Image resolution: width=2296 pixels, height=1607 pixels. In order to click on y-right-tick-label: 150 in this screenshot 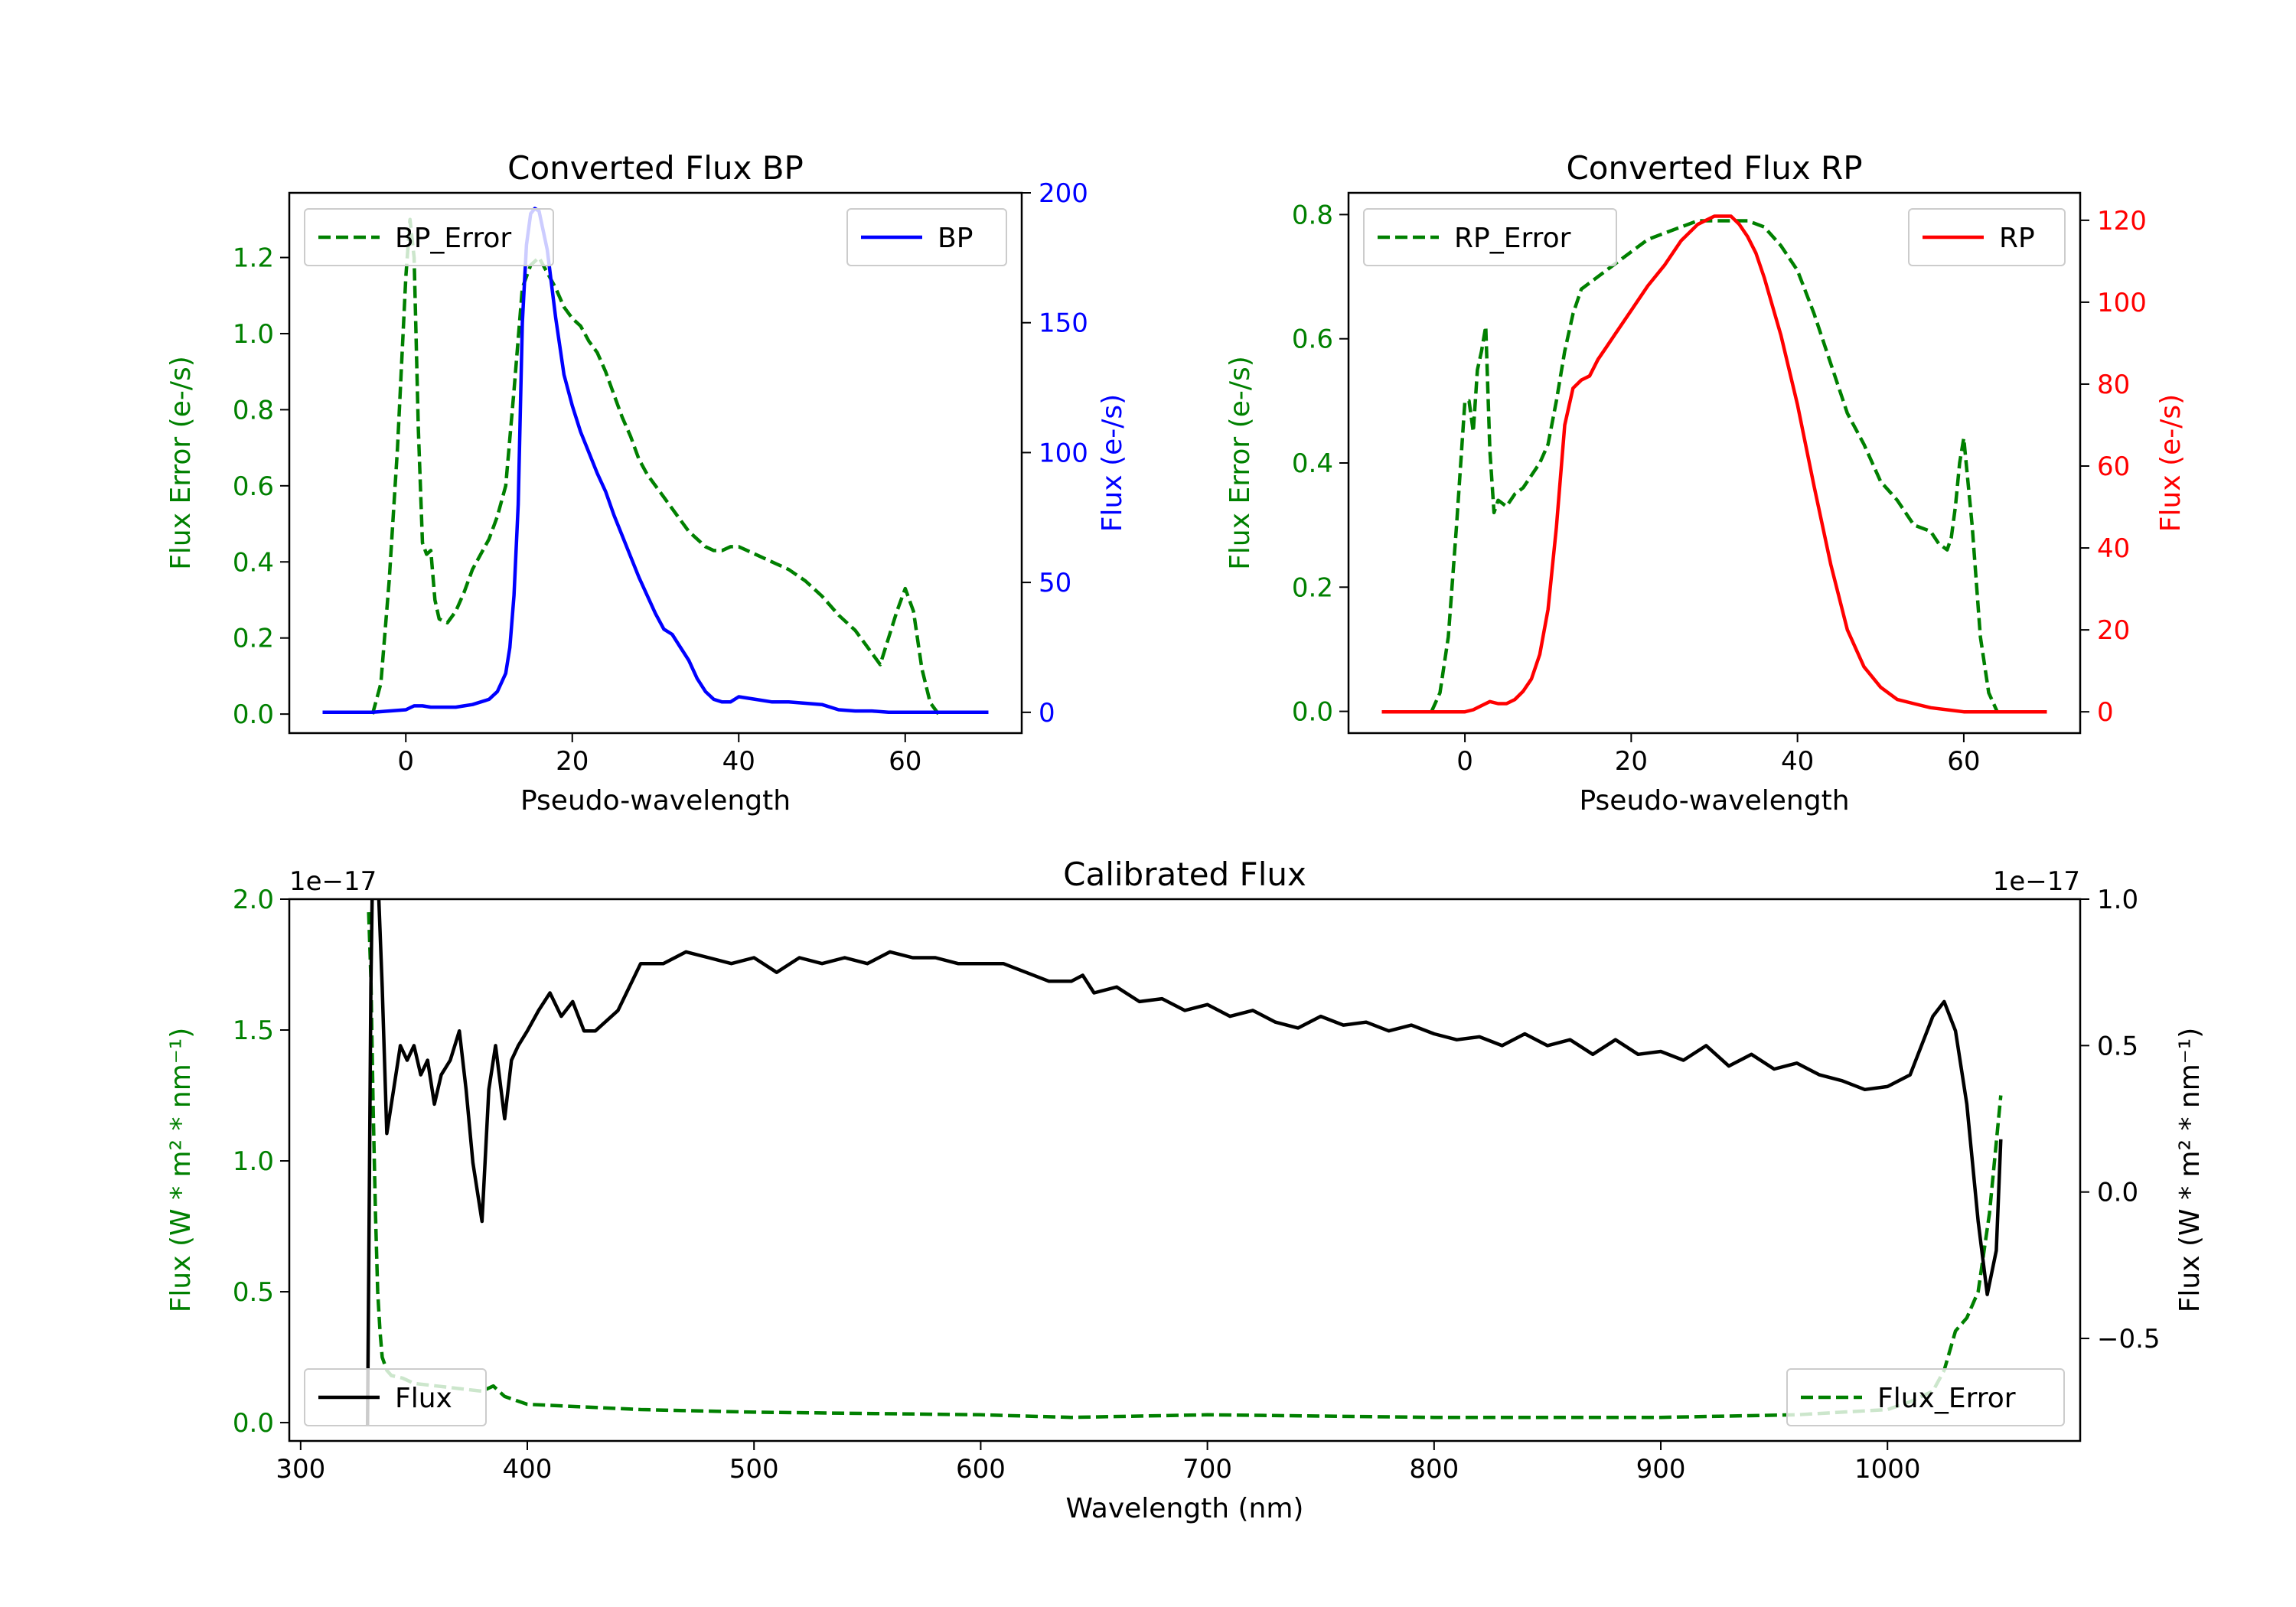, I will do `click(1063, 323)`.